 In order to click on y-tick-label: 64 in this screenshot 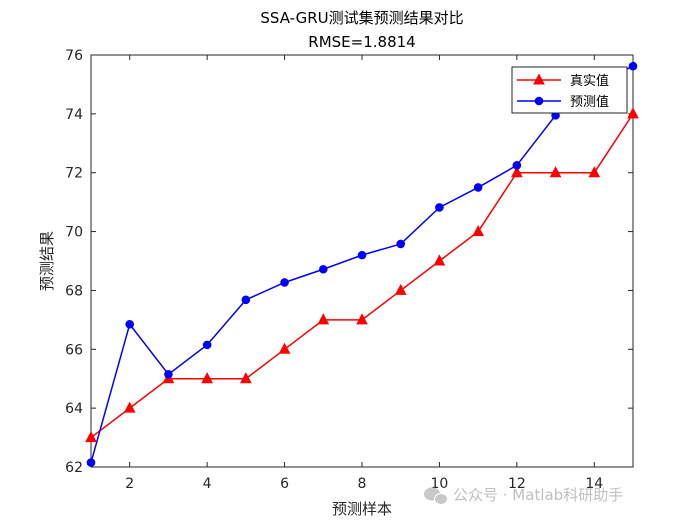, I will do `click(74, 409)`.